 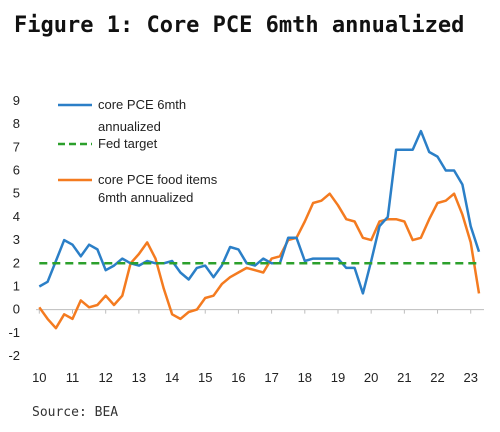 What do you see at coordinates (238, 377) in the screenshot?
I see `x-tick-label: 16` at bounding box center [238, 377].